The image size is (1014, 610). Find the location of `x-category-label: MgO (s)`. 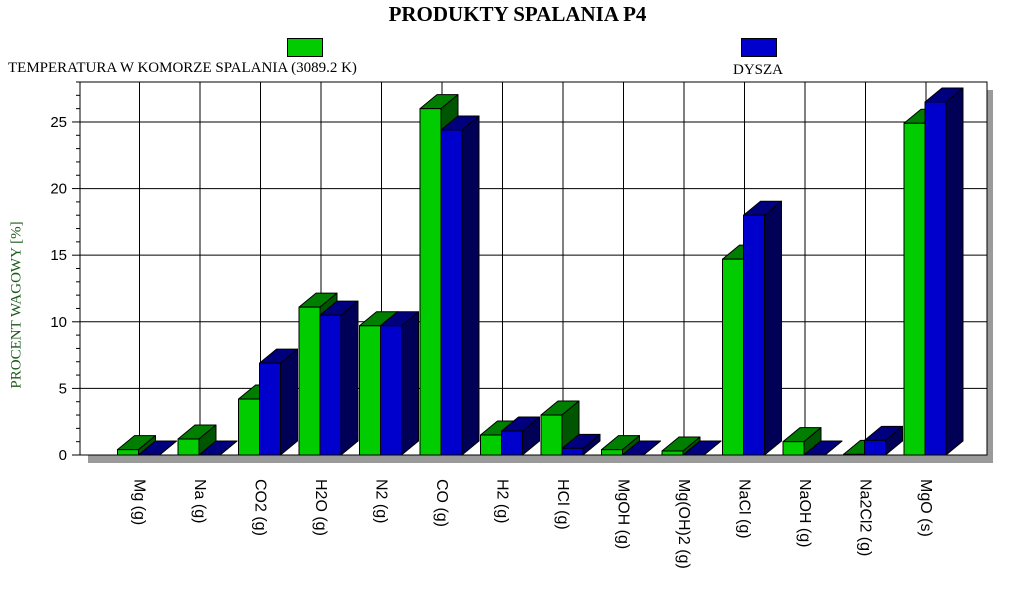

x-category-label: MgO (s) is located at coordinates (925, 508).